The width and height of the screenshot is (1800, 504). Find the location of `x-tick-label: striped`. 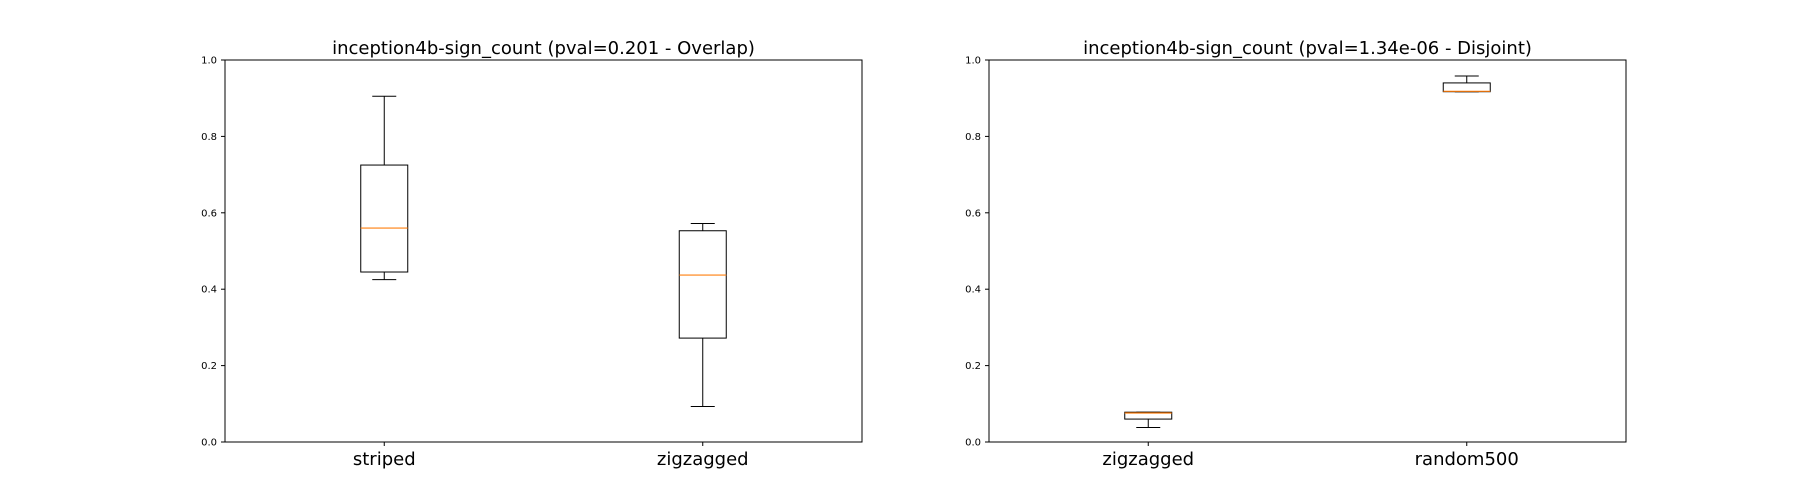

x-tick-label: striped is located at coordinates (384, 459).